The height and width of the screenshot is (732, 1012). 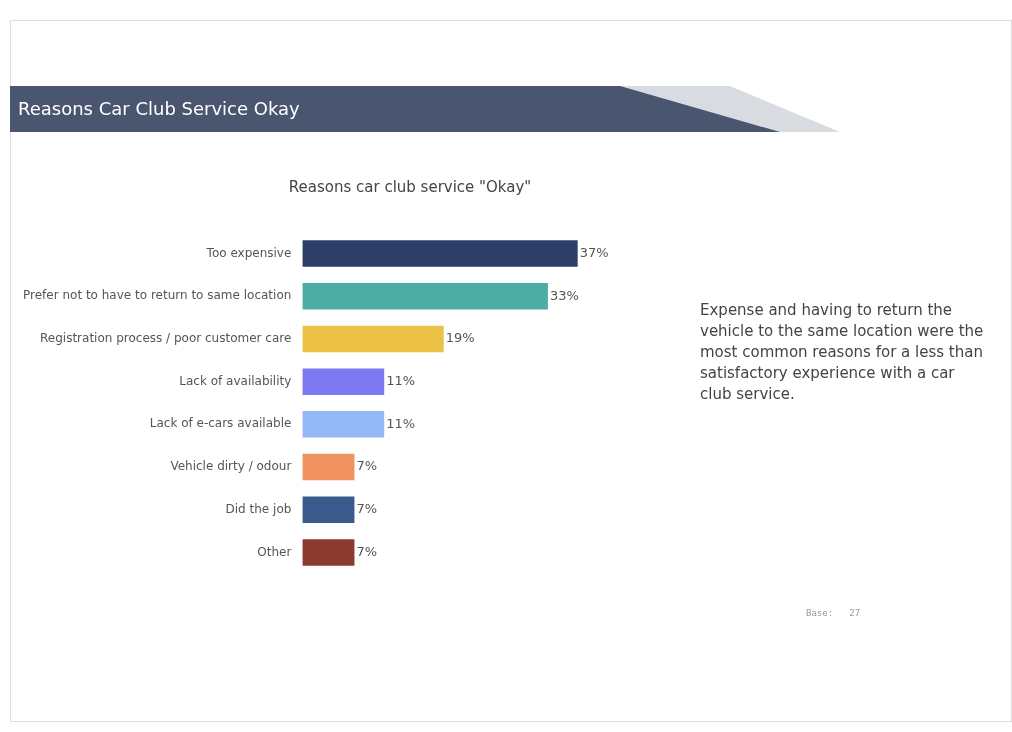 I want to click on data-label: 19%, so click(x=460, y=338).